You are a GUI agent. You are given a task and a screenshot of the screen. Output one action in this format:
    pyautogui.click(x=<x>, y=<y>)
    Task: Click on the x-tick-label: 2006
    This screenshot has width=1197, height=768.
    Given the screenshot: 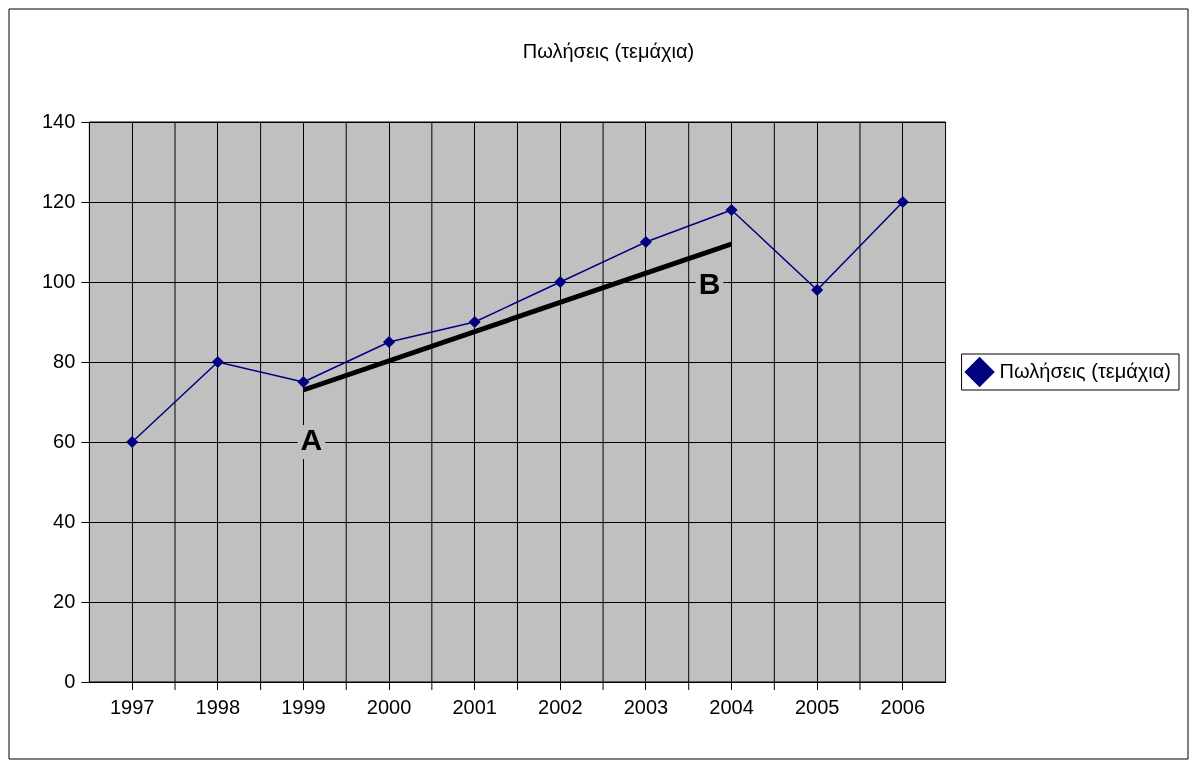 What is the action you would take?
    pyautogui.click(x=903, y=706)
    